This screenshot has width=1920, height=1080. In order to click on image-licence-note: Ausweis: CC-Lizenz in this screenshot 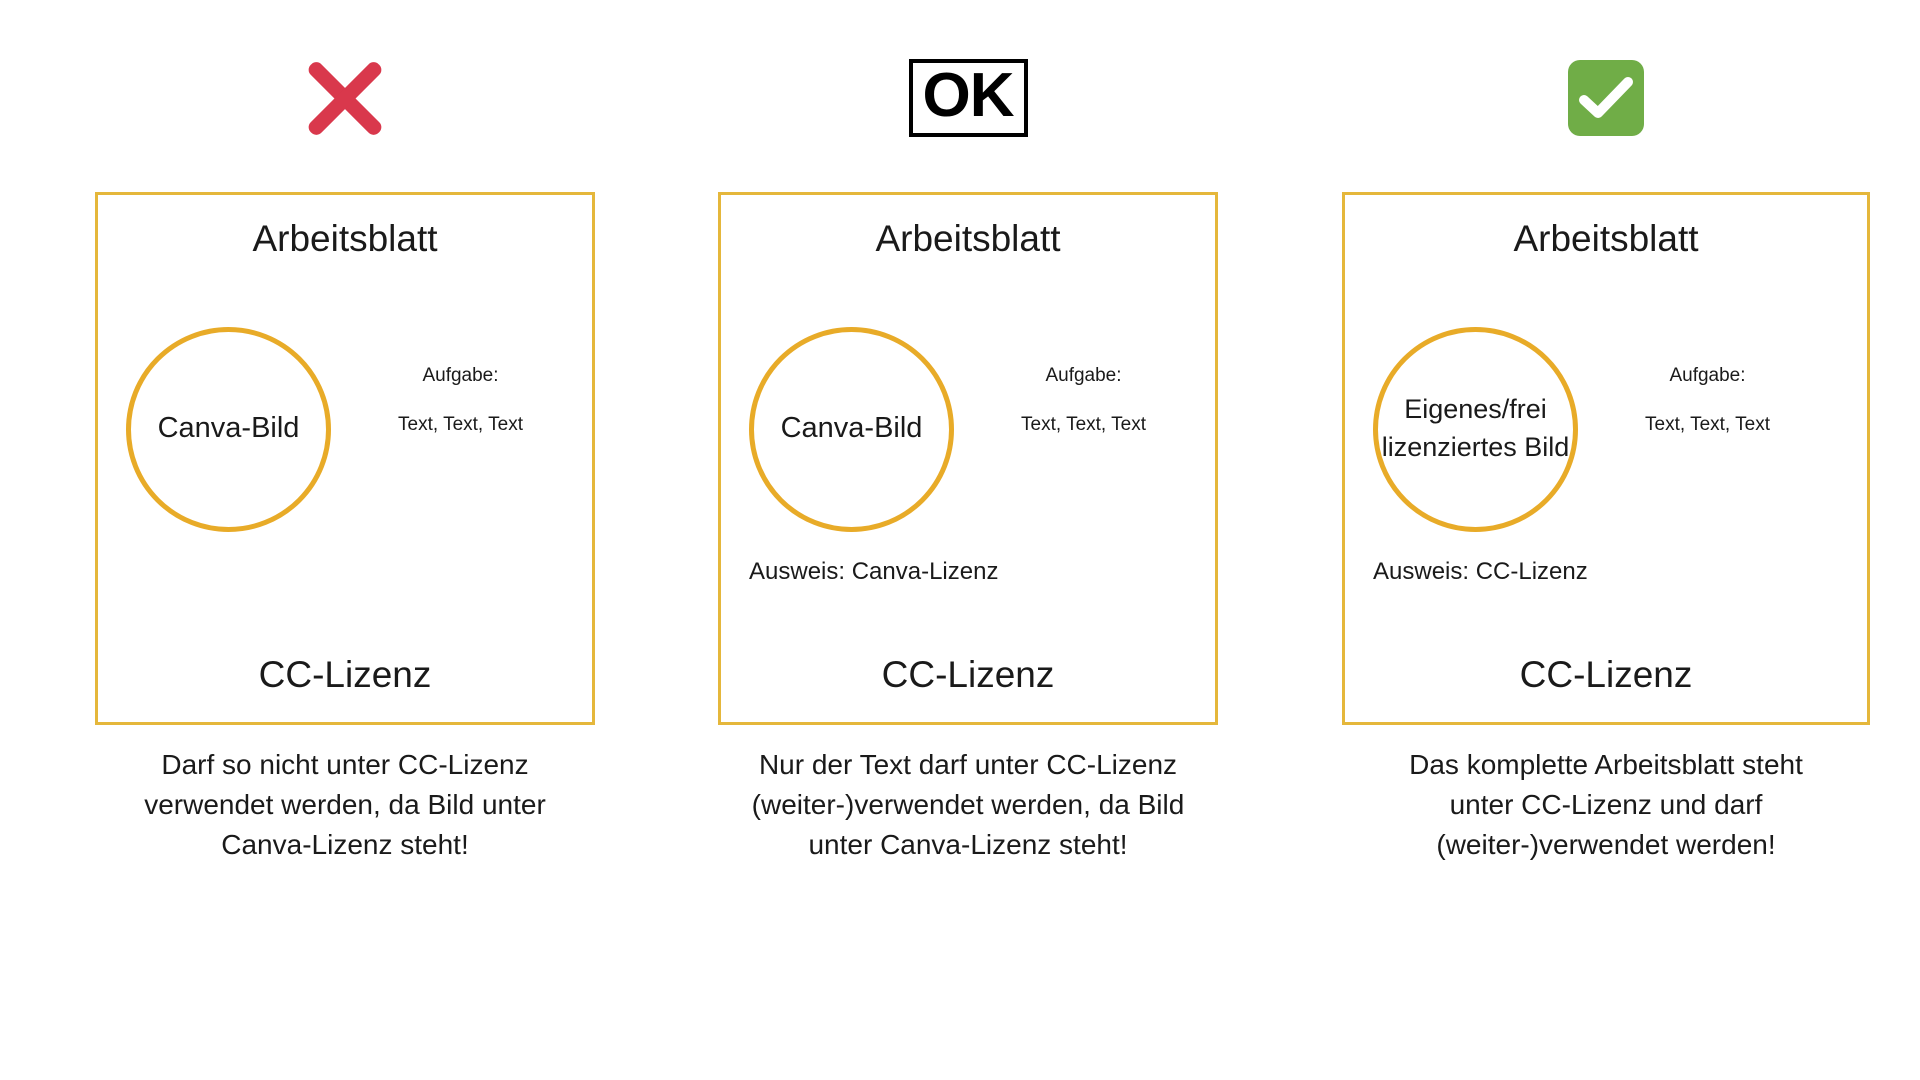, I will do `click(1480, 571)`.